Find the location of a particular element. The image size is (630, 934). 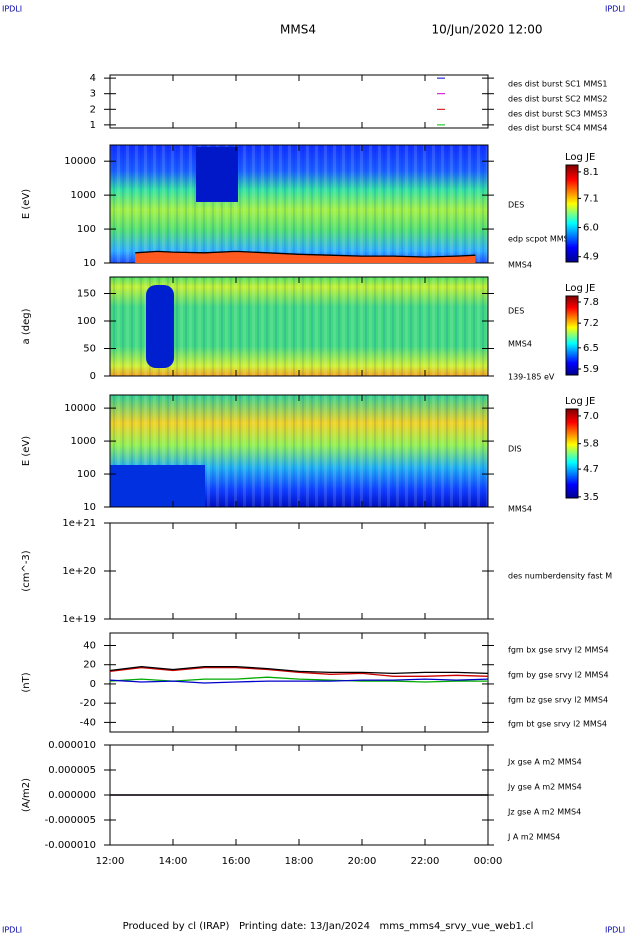

colorbar-tick-label: 5.8 is located at coordinates (591, 444).